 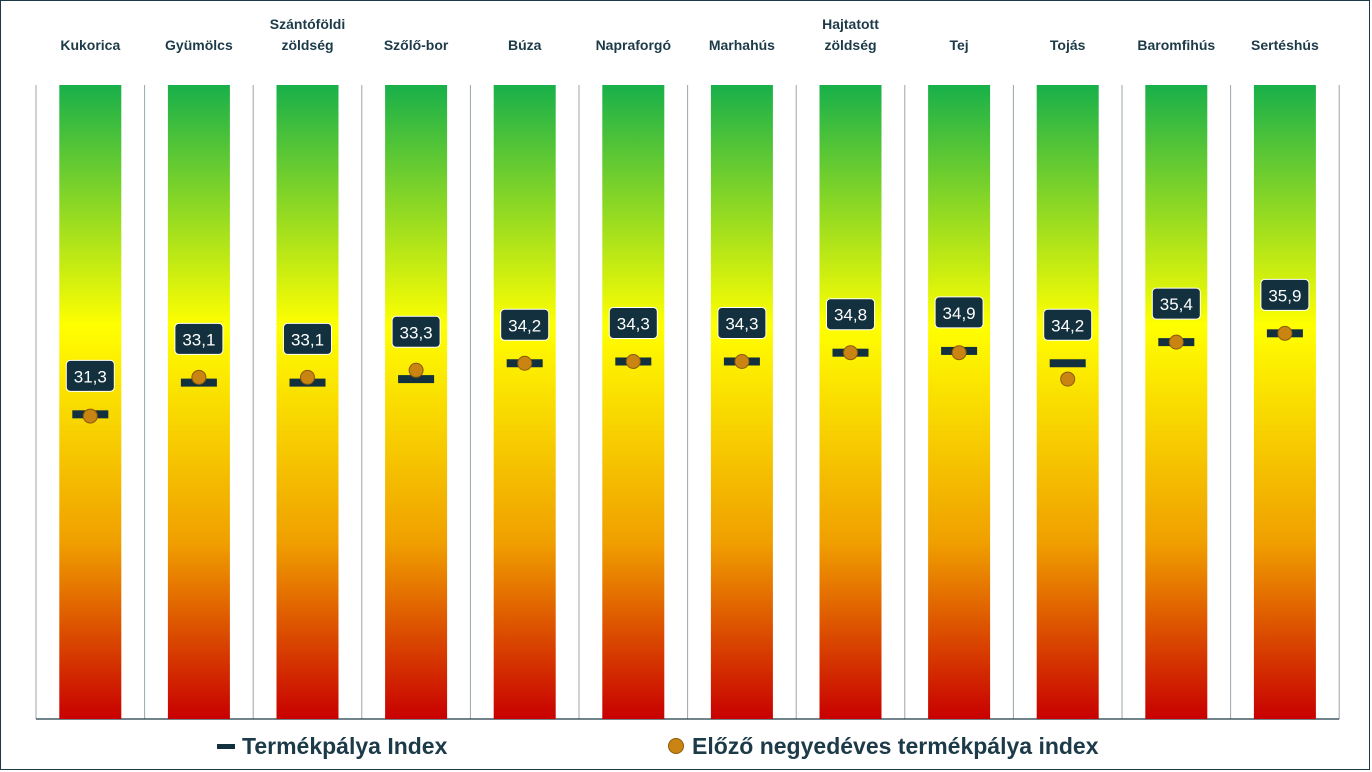 I want to click on legend-item-current: Termékpálya Index, so click(x=332, y=746).